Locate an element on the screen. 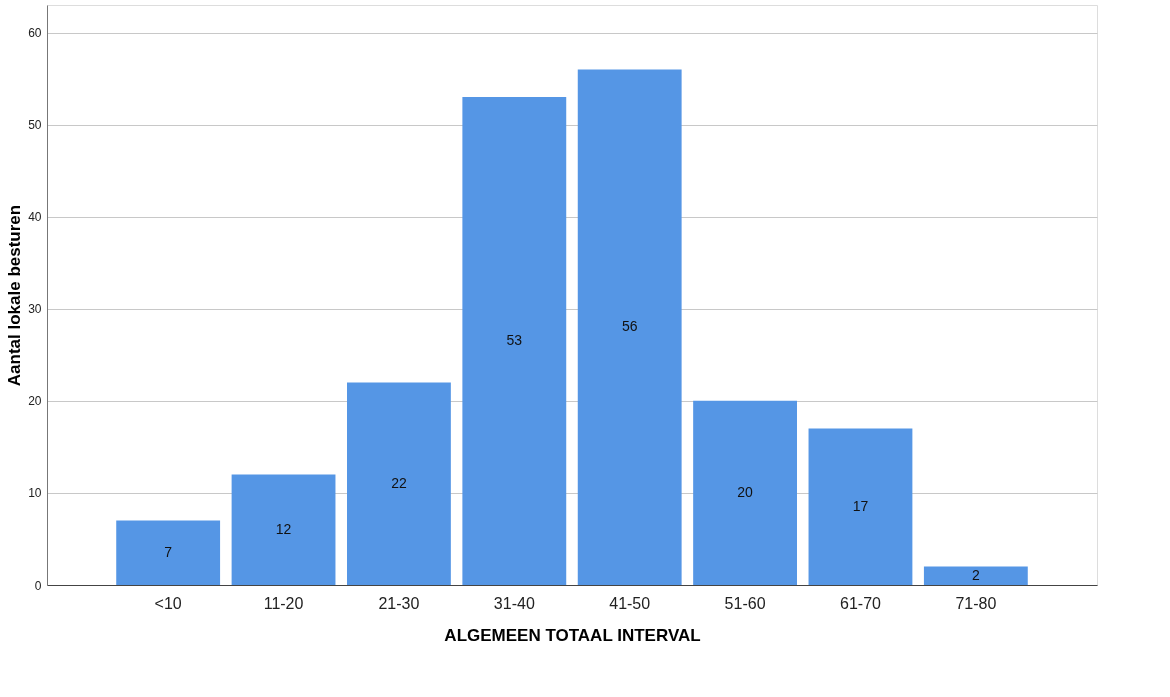 This screenshot has width=1170, height=697. data-label: 56 is located at coordinates (629, 326).